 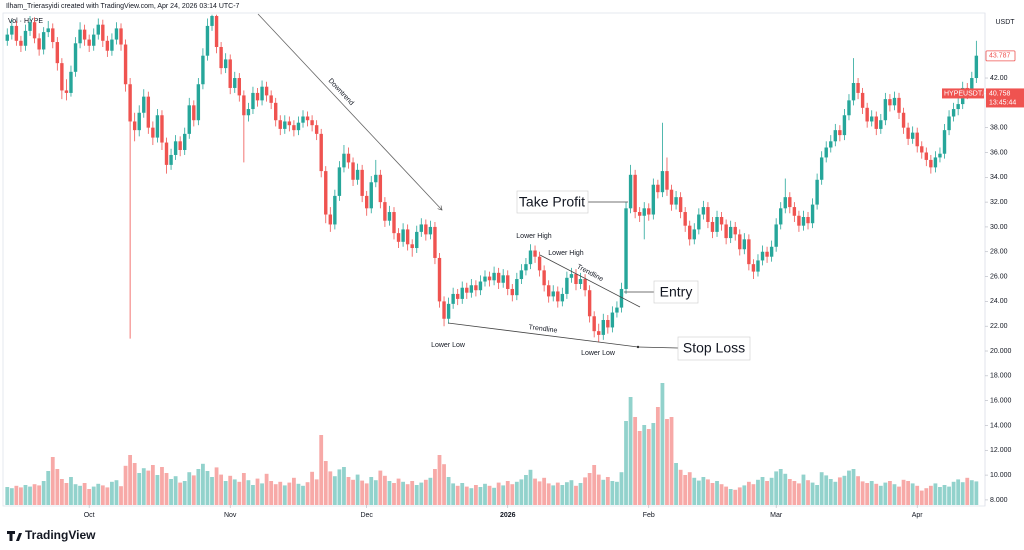 I want to click on y-tick-label: 12.000, so click(x=1001, y=450).